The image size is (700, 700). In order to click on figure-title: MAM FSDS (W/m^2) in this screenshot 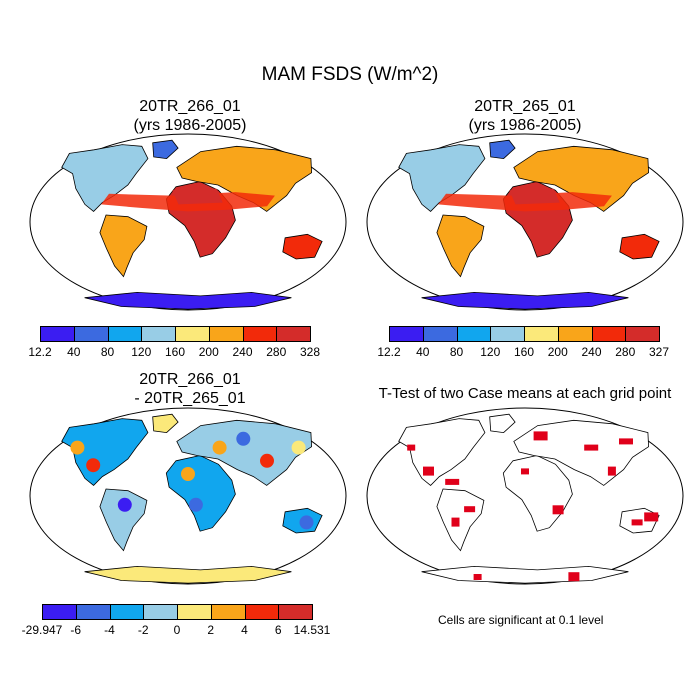, I will do `click(350, 74)`.